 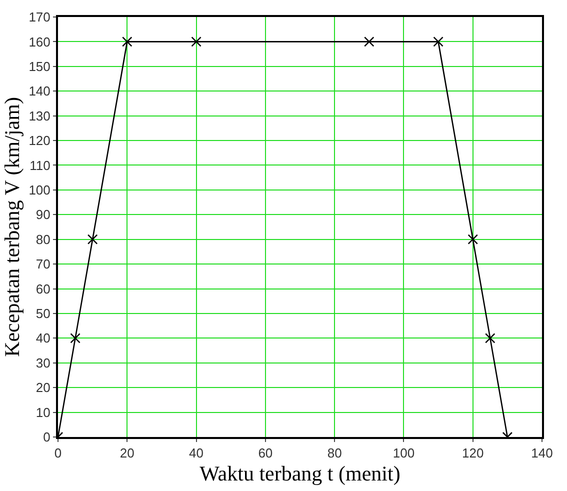 What do you see at coordinates (43, 214) in the screenshot?
I see `y-tick-label: 90` at bounding box center [43, 214].